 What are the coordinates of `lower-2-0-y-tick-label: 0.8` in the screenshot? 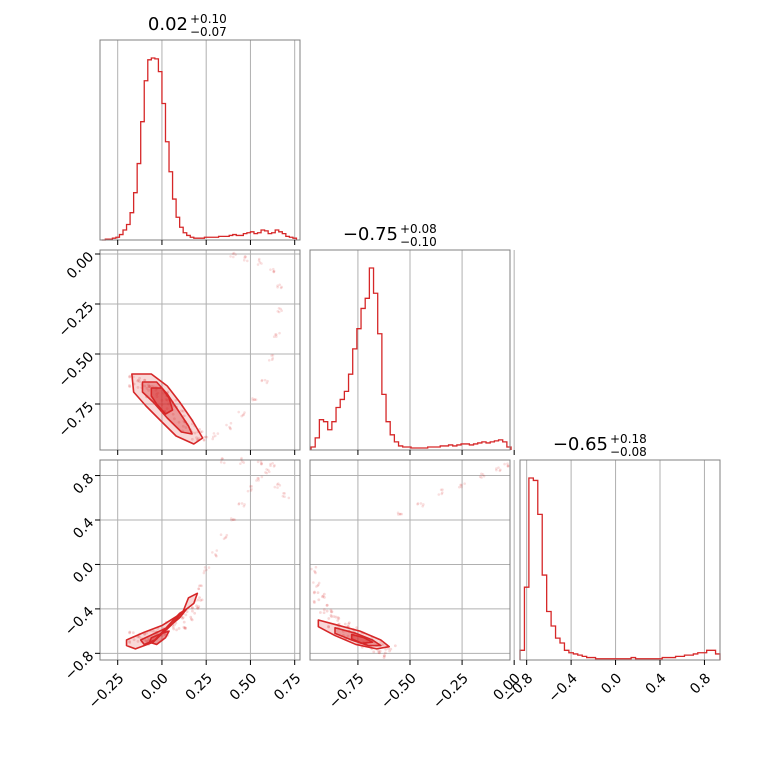 It's located at (83, 484).